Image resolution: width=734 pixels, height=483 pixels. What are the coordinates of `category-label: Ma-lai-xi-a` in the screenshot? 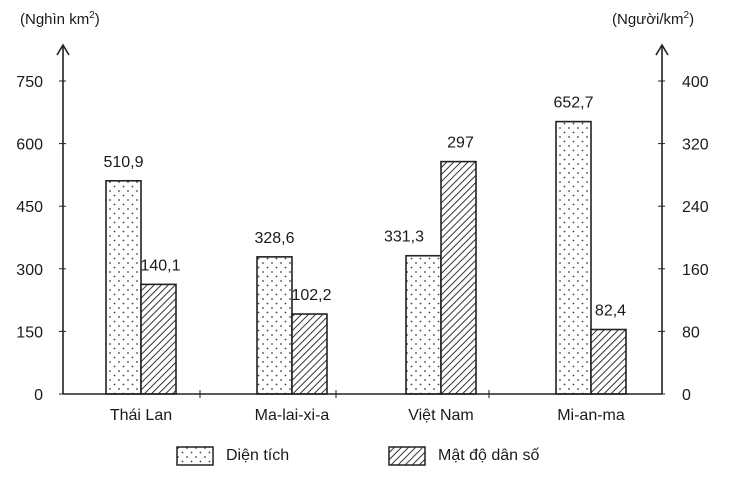 It's located at (292, 415).